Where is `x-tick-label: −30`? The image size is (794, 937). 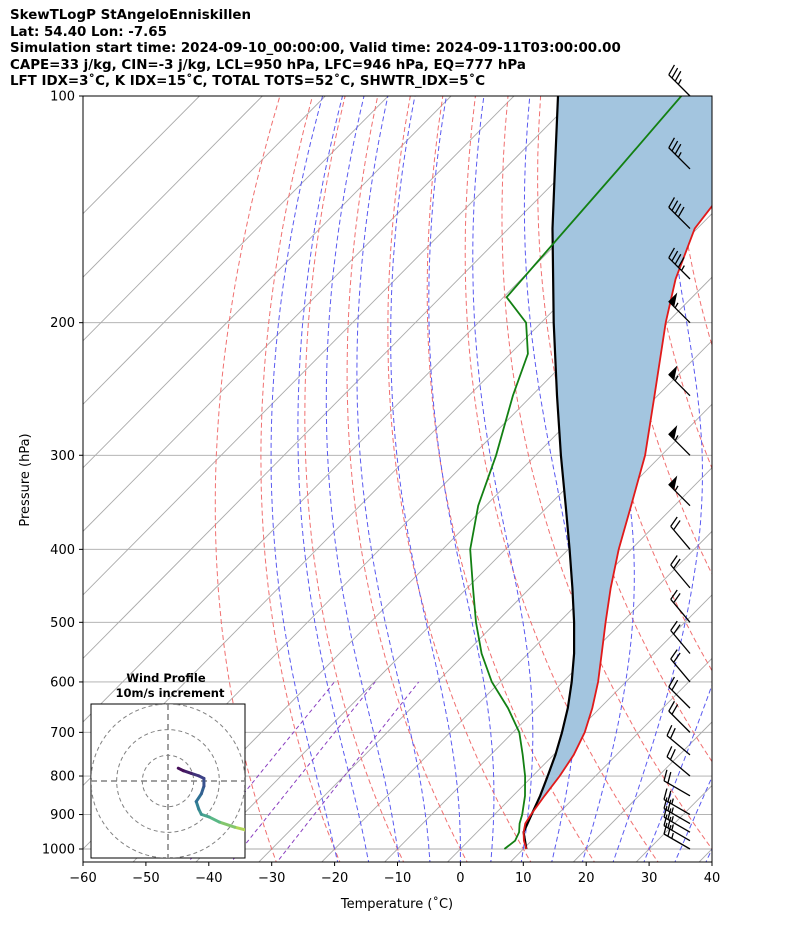 x-tick-label: −30 is located at coordinates (271, 878).